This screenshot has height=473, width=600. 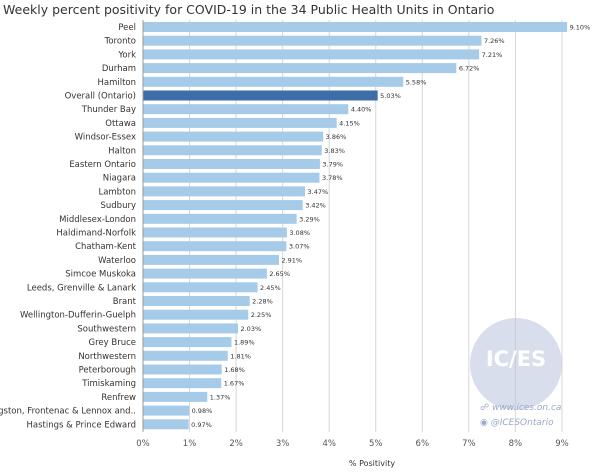 I want to click on value-label: 3.08%, so click(x=299, y=233).